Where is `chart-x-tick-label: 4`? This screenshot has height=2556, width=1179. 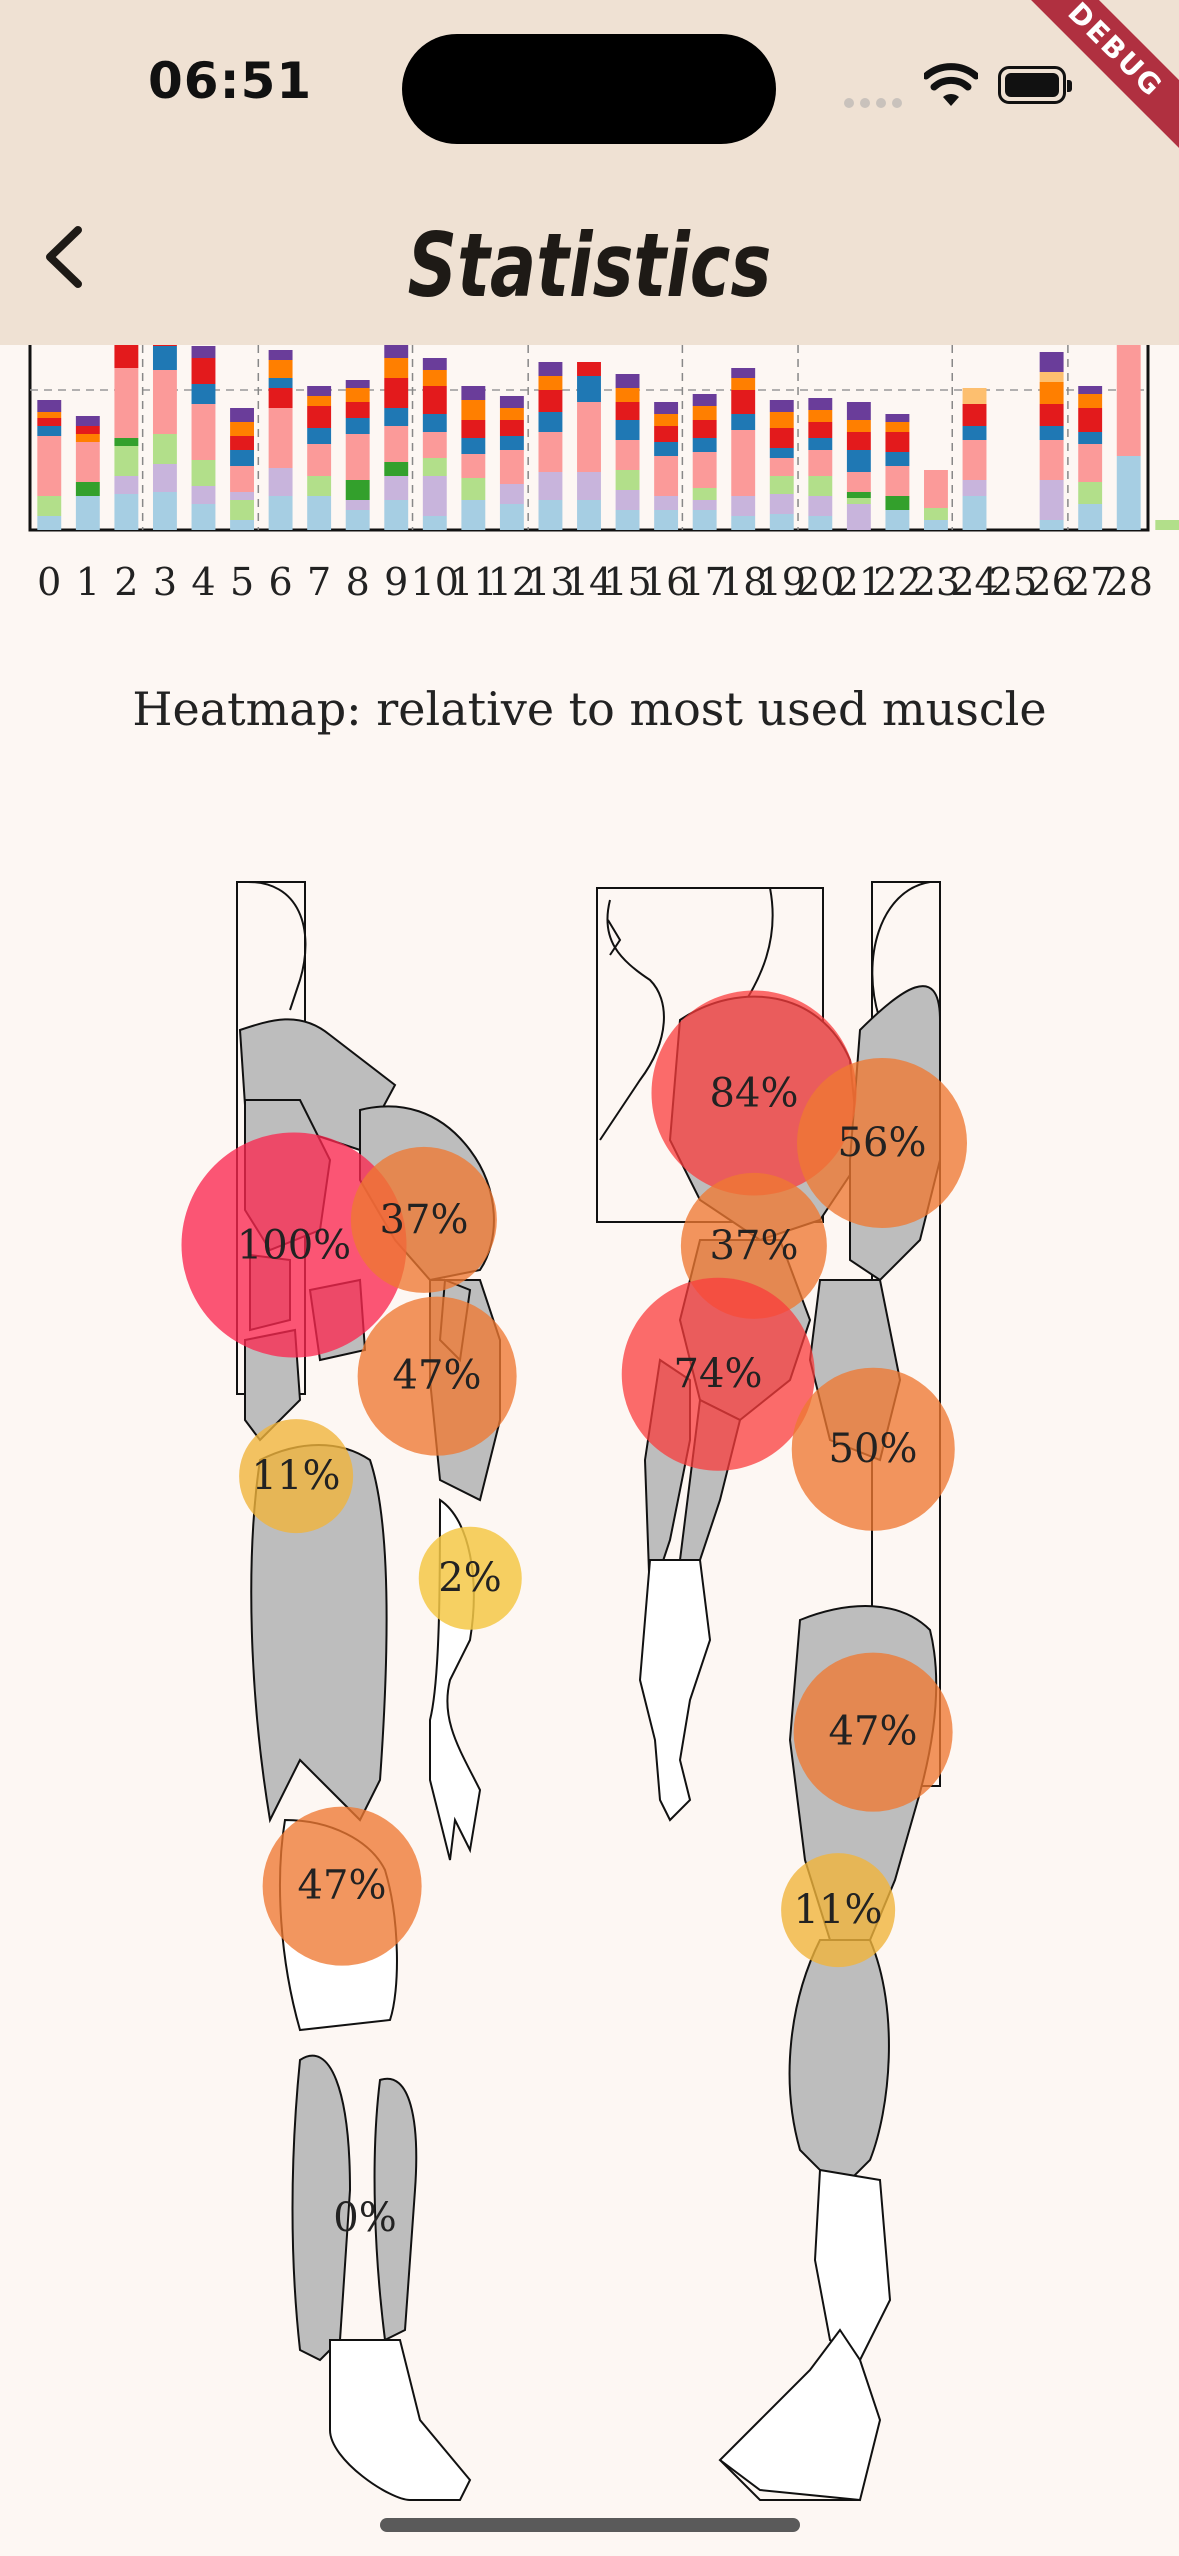 chart-x-tick-label: 4 is located at coordinates (203, 582).